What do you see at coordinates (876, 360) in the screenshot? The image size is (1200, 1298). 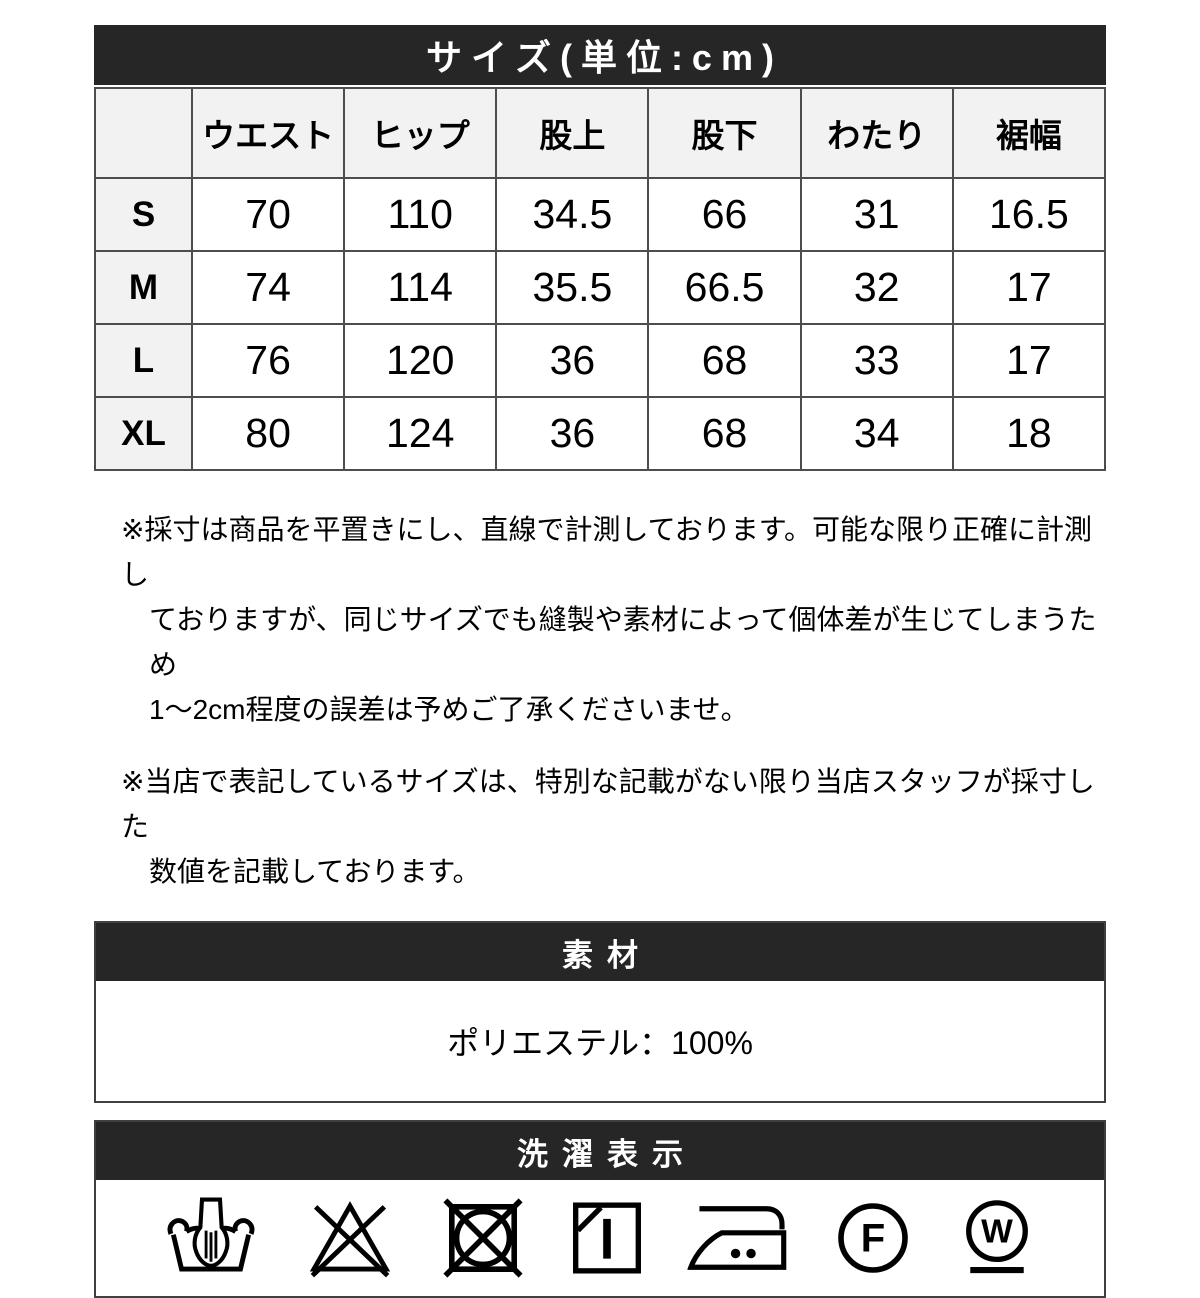 I see `size-cell: 33` at bounding box center [876, 360].